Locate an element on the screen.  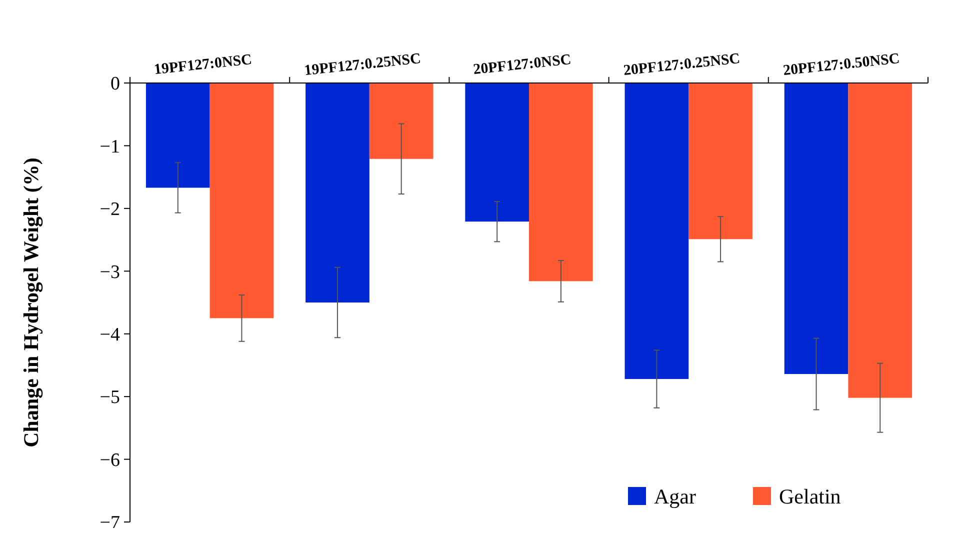
y-tick-label: −4 is located at coordinates (110, 335).